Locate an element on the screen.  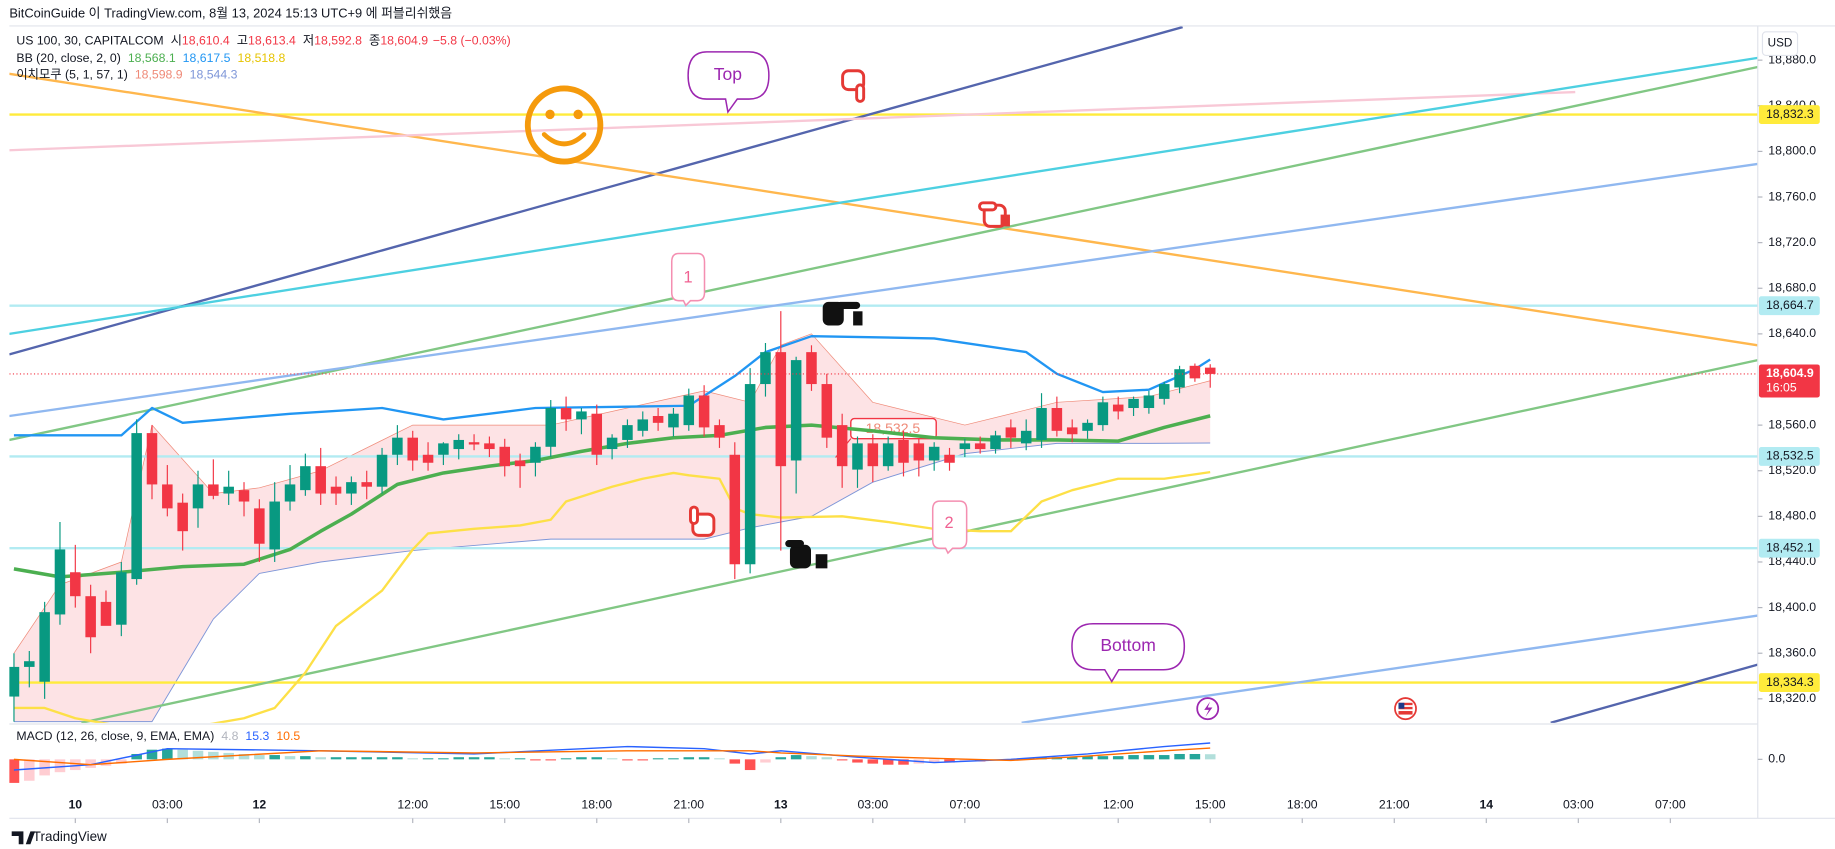
y-tick-label: 18,360.0 is located at coordinates (1792, 652).